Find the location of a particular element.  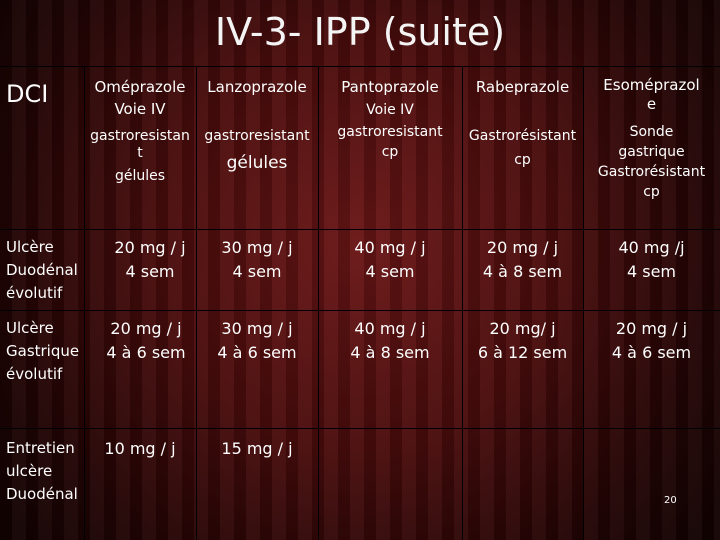

dose-cell: 10 mg / j is located at coordinates (140, 449).